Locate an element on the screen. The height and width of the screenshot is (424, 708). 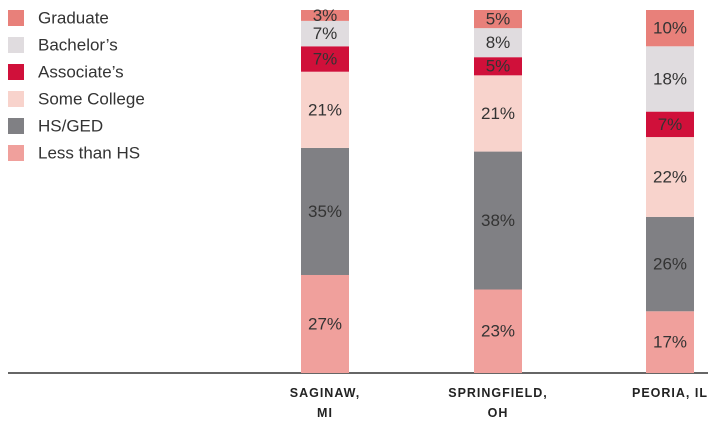
value-label: 18% is located at coordinates (670, 78).